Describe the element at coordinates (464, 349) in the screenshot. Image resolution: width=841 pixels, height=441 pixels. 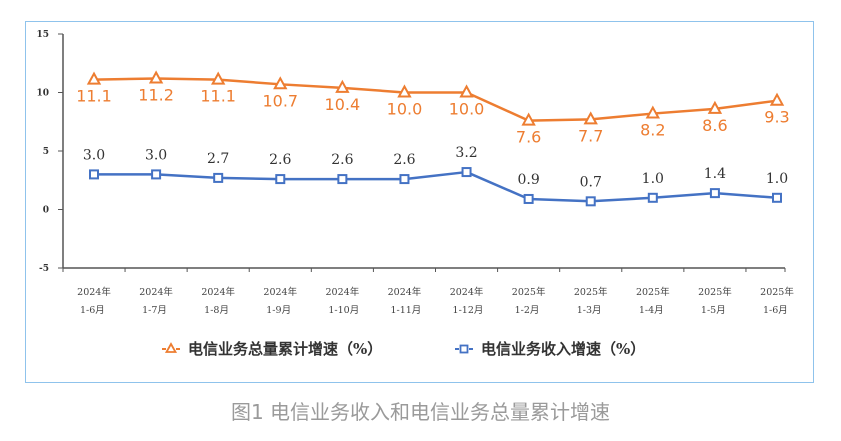
I see `legend-square-icon` at that location.